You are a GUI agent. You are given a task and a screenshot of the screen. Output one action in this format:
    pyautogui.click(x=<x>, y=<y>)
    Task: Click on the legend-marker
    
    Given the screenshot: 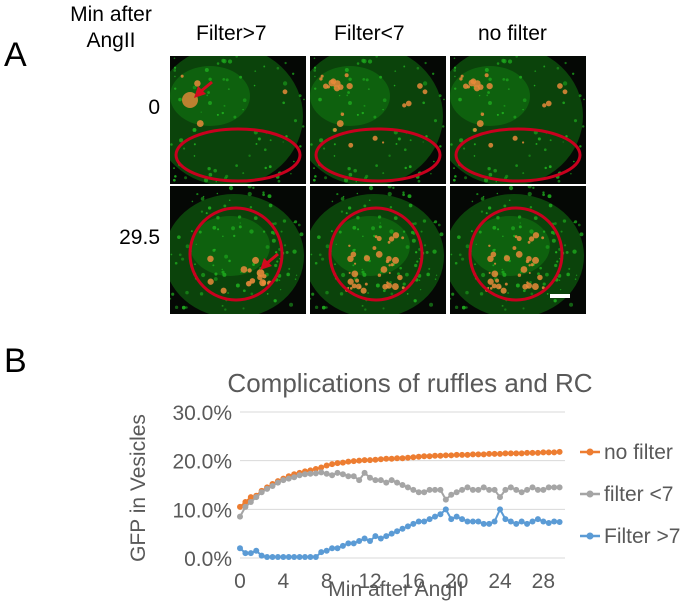 What is the action you would take?
    pyautogui.click(x=590, y=494)
    